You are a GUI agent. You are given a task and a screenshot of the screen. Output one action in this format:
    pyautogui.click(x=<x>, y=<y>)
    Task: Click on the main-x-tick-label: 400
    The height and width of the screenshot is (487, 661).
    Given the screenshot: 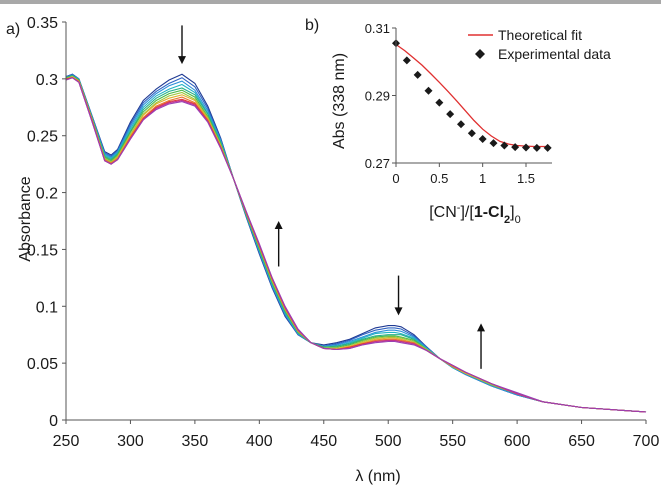 What is the action you would take?
    pyautogui.click(x=259, y=441)
    